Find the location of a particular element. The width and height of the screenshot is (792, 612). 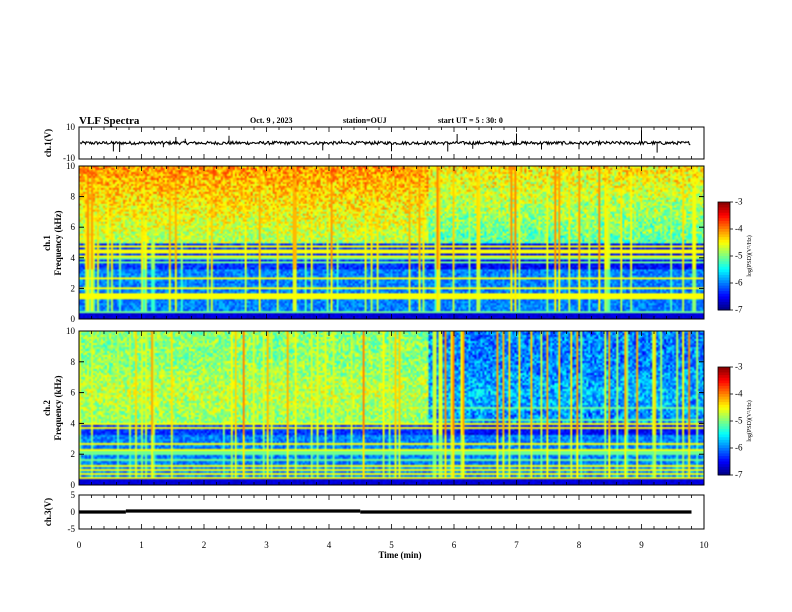

ch2-spectrogram-ylabel-channel: ch.2 is located at coordinates (47, 408).